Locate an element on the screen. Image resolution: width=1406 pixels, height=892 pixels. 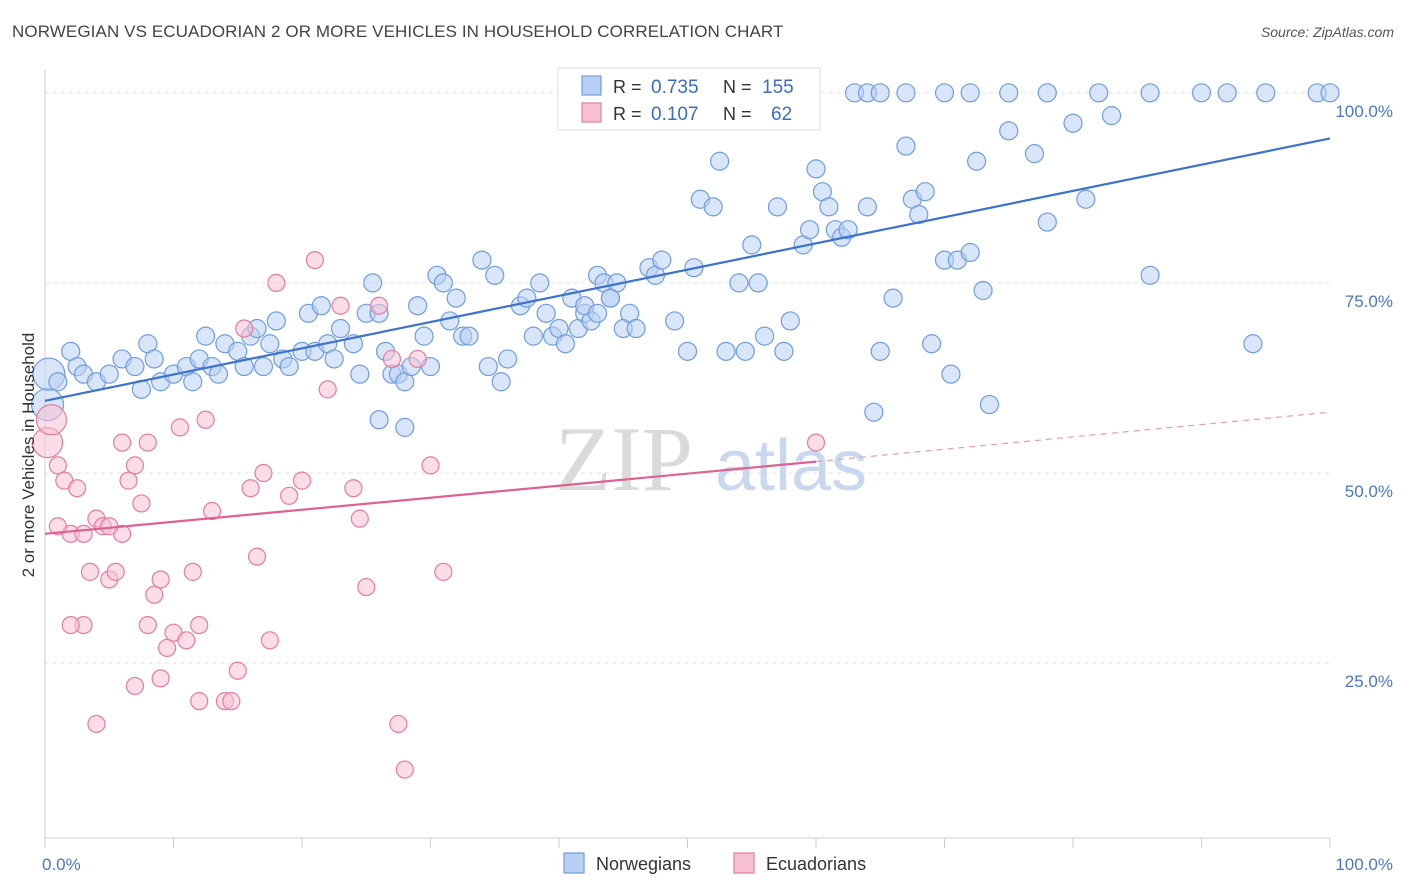
ecuadorians-trend-extension is located at coordinates (1073, 437).